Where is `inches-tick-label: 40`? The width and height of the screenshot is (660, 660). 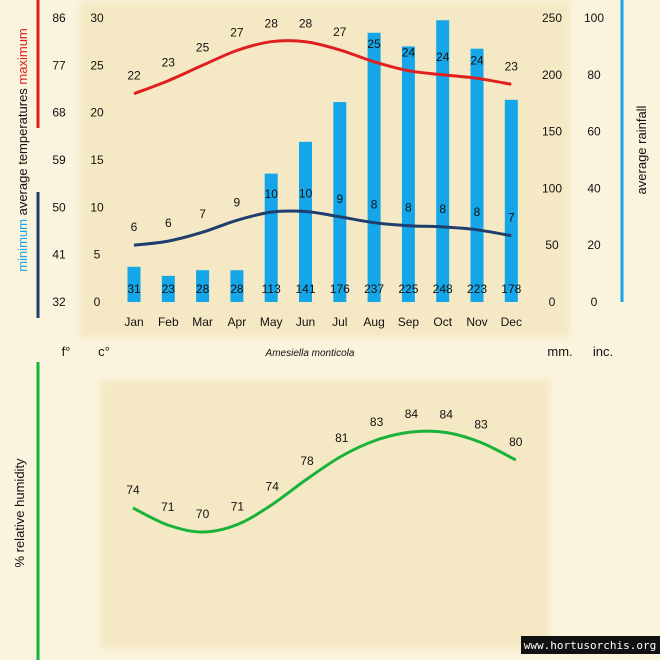 inches-tick-label: 40 is located at coordinates (594, 188).